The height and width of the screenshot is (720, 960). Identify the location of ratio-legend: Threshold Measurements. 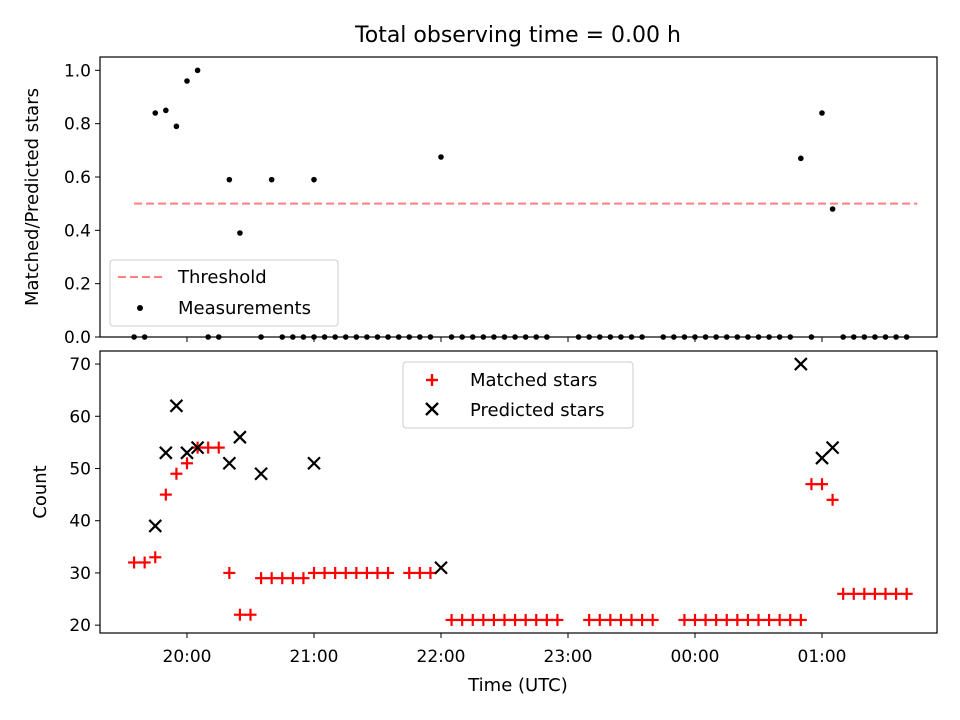
(224, 293).